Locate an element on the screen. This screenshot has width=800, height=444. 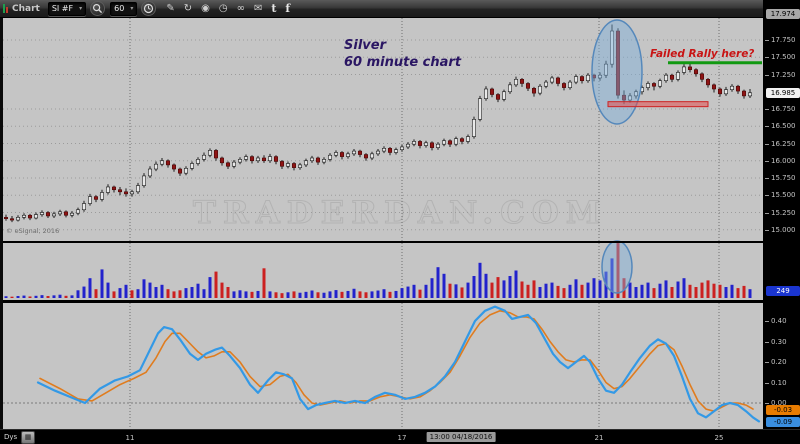
price-axis-label: 17.750 is located at coordinates (780, 40).